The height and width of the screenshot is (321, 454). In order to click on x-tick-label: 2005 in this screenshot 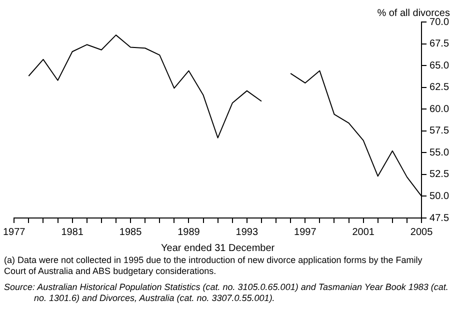, I will do `click(422, 232)`.